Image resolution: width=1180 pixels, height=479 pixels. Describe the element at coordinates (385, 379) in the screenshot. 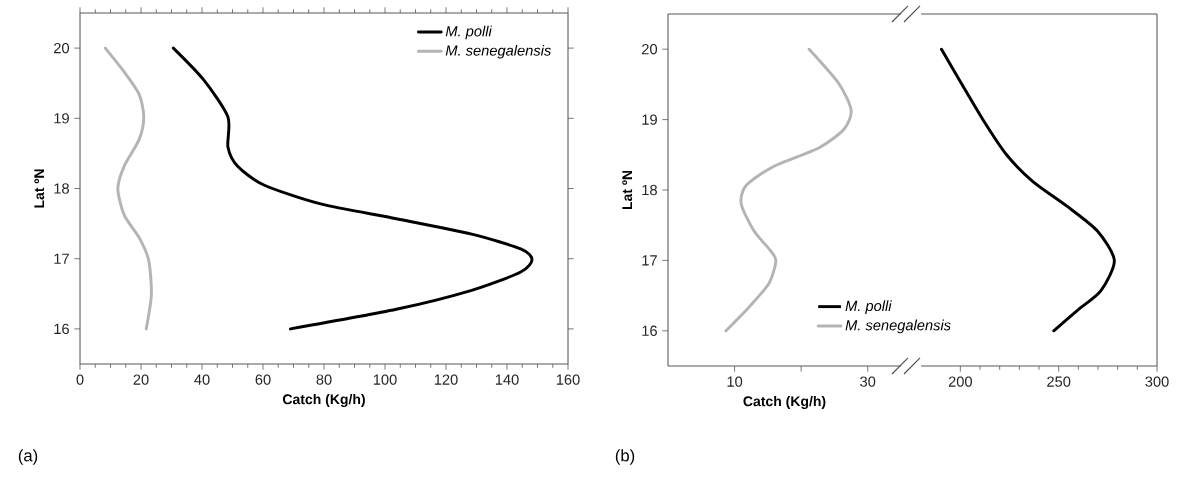

I see `x-tick-label: 100` at that location.